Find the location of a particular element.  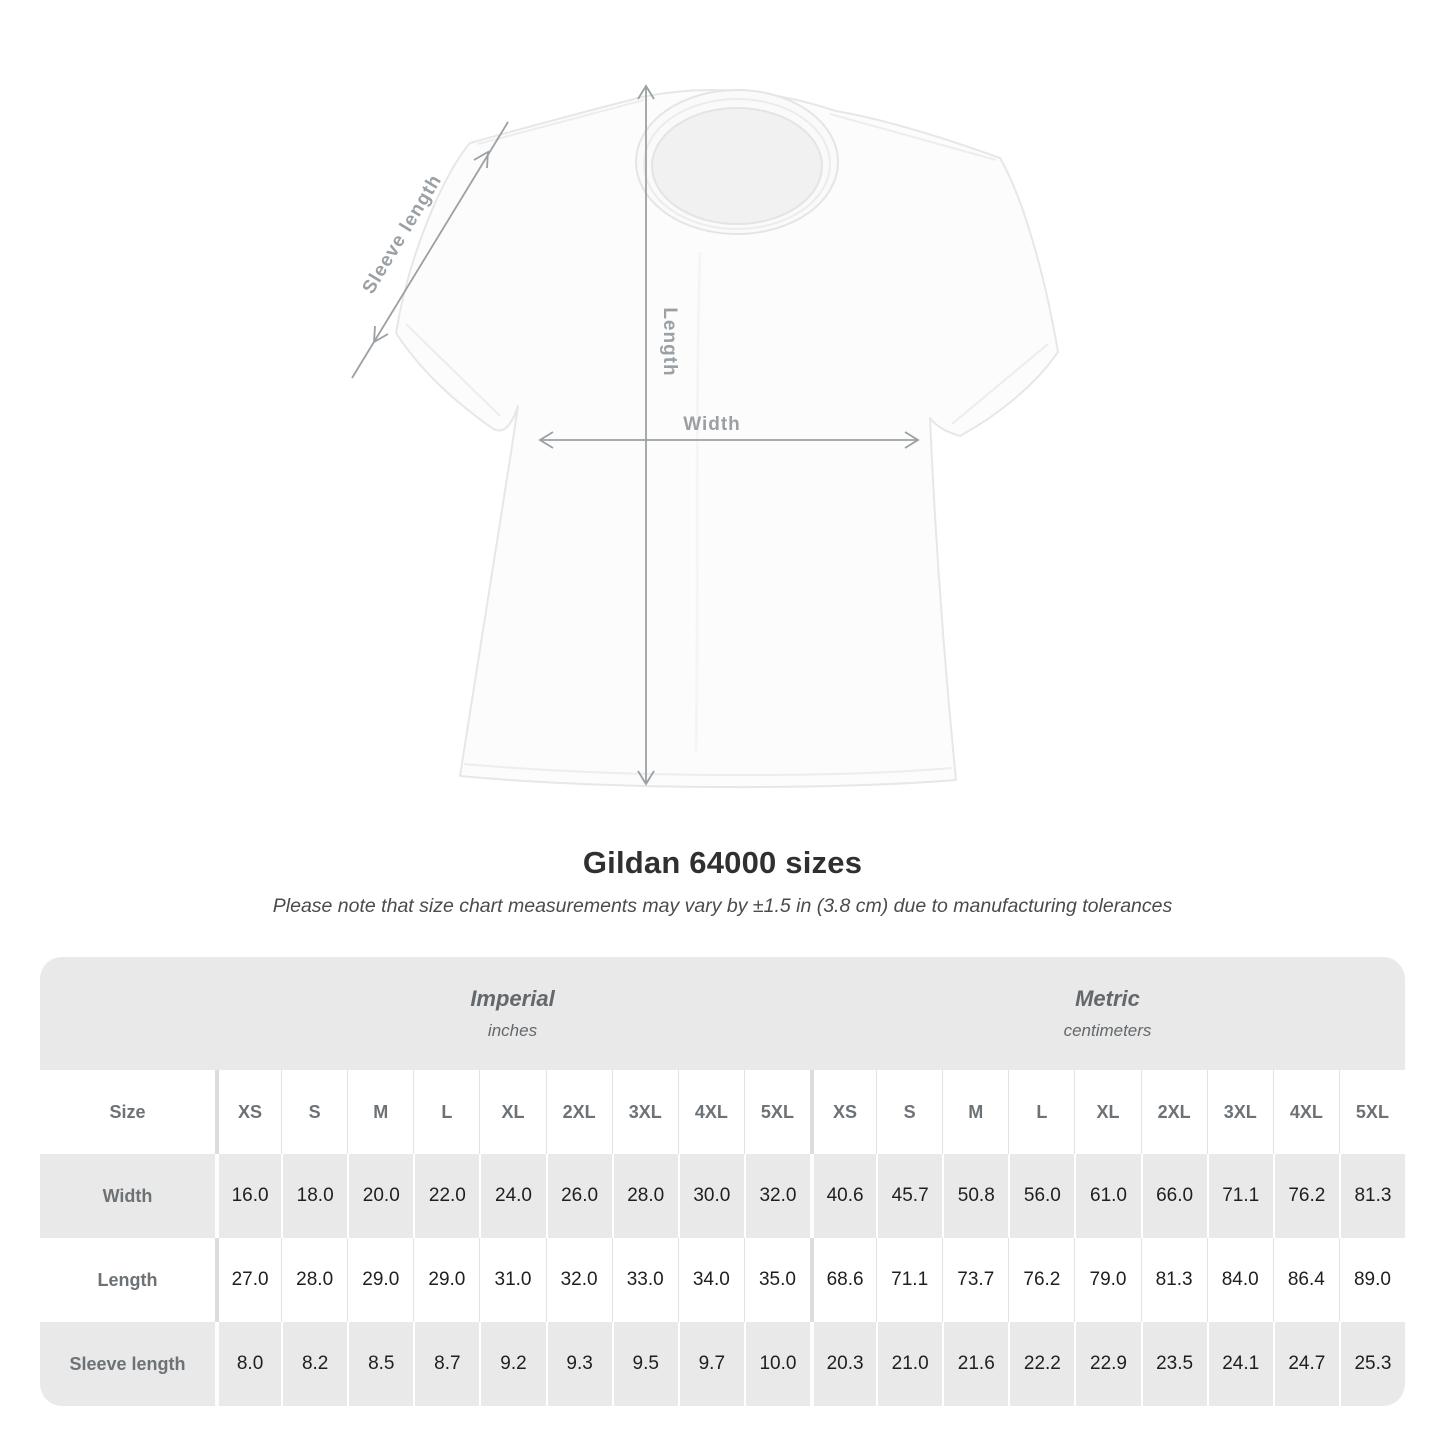

value-cell: 26.0 is located at coordinates (578, 1196).